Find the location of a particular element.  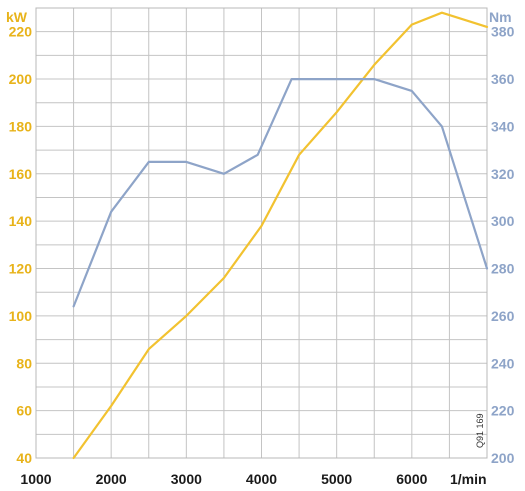

y-right-tick-label: 200 is located at coordinates (503, 458).